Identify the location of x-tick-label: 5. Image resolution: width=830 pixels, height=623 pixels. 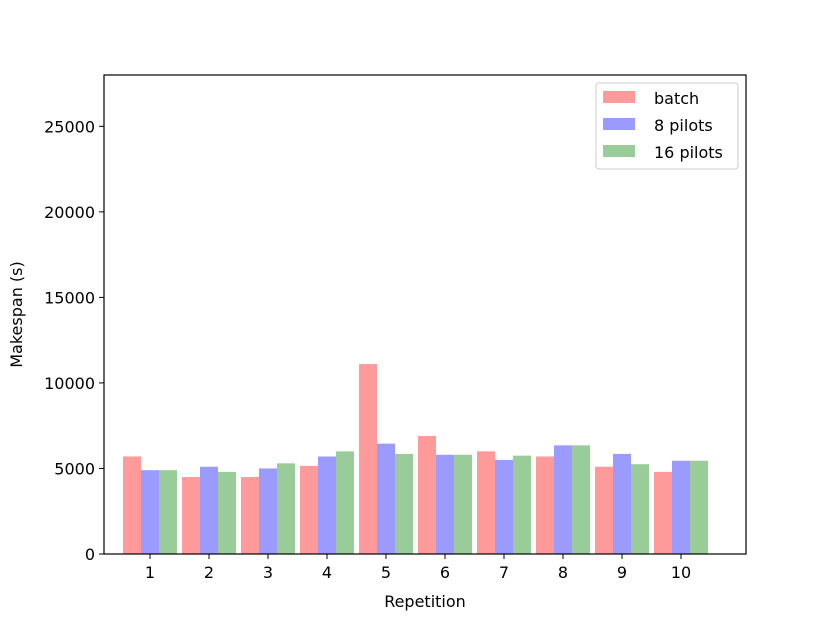
(386, 572).